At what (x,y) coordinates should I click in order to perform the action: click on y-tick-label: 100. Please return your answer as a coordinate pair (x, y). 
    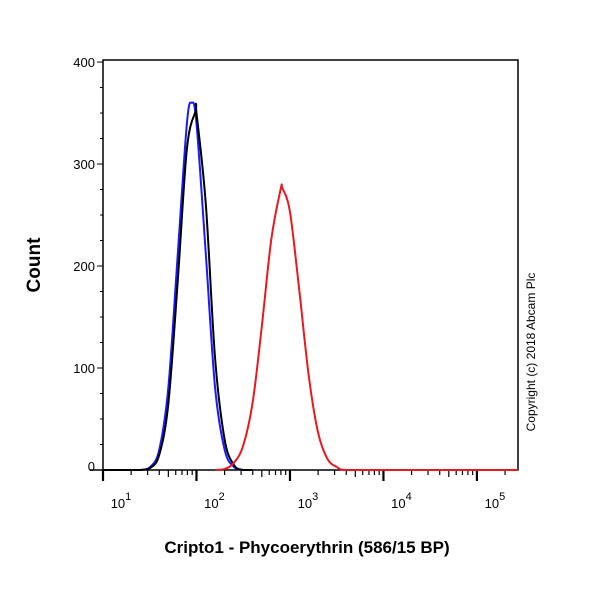
    Looking at the image, I should click on (84, 368).